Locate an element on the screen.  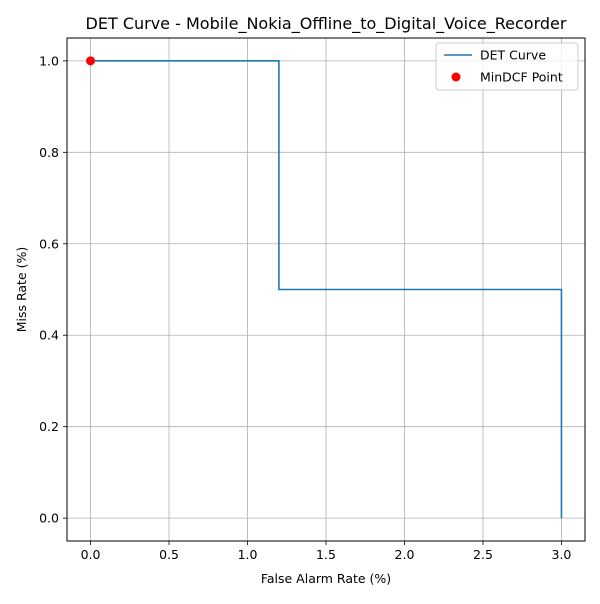
legend-label-mindcf-point: MinDCF Point is located at coordinates (521, 77).